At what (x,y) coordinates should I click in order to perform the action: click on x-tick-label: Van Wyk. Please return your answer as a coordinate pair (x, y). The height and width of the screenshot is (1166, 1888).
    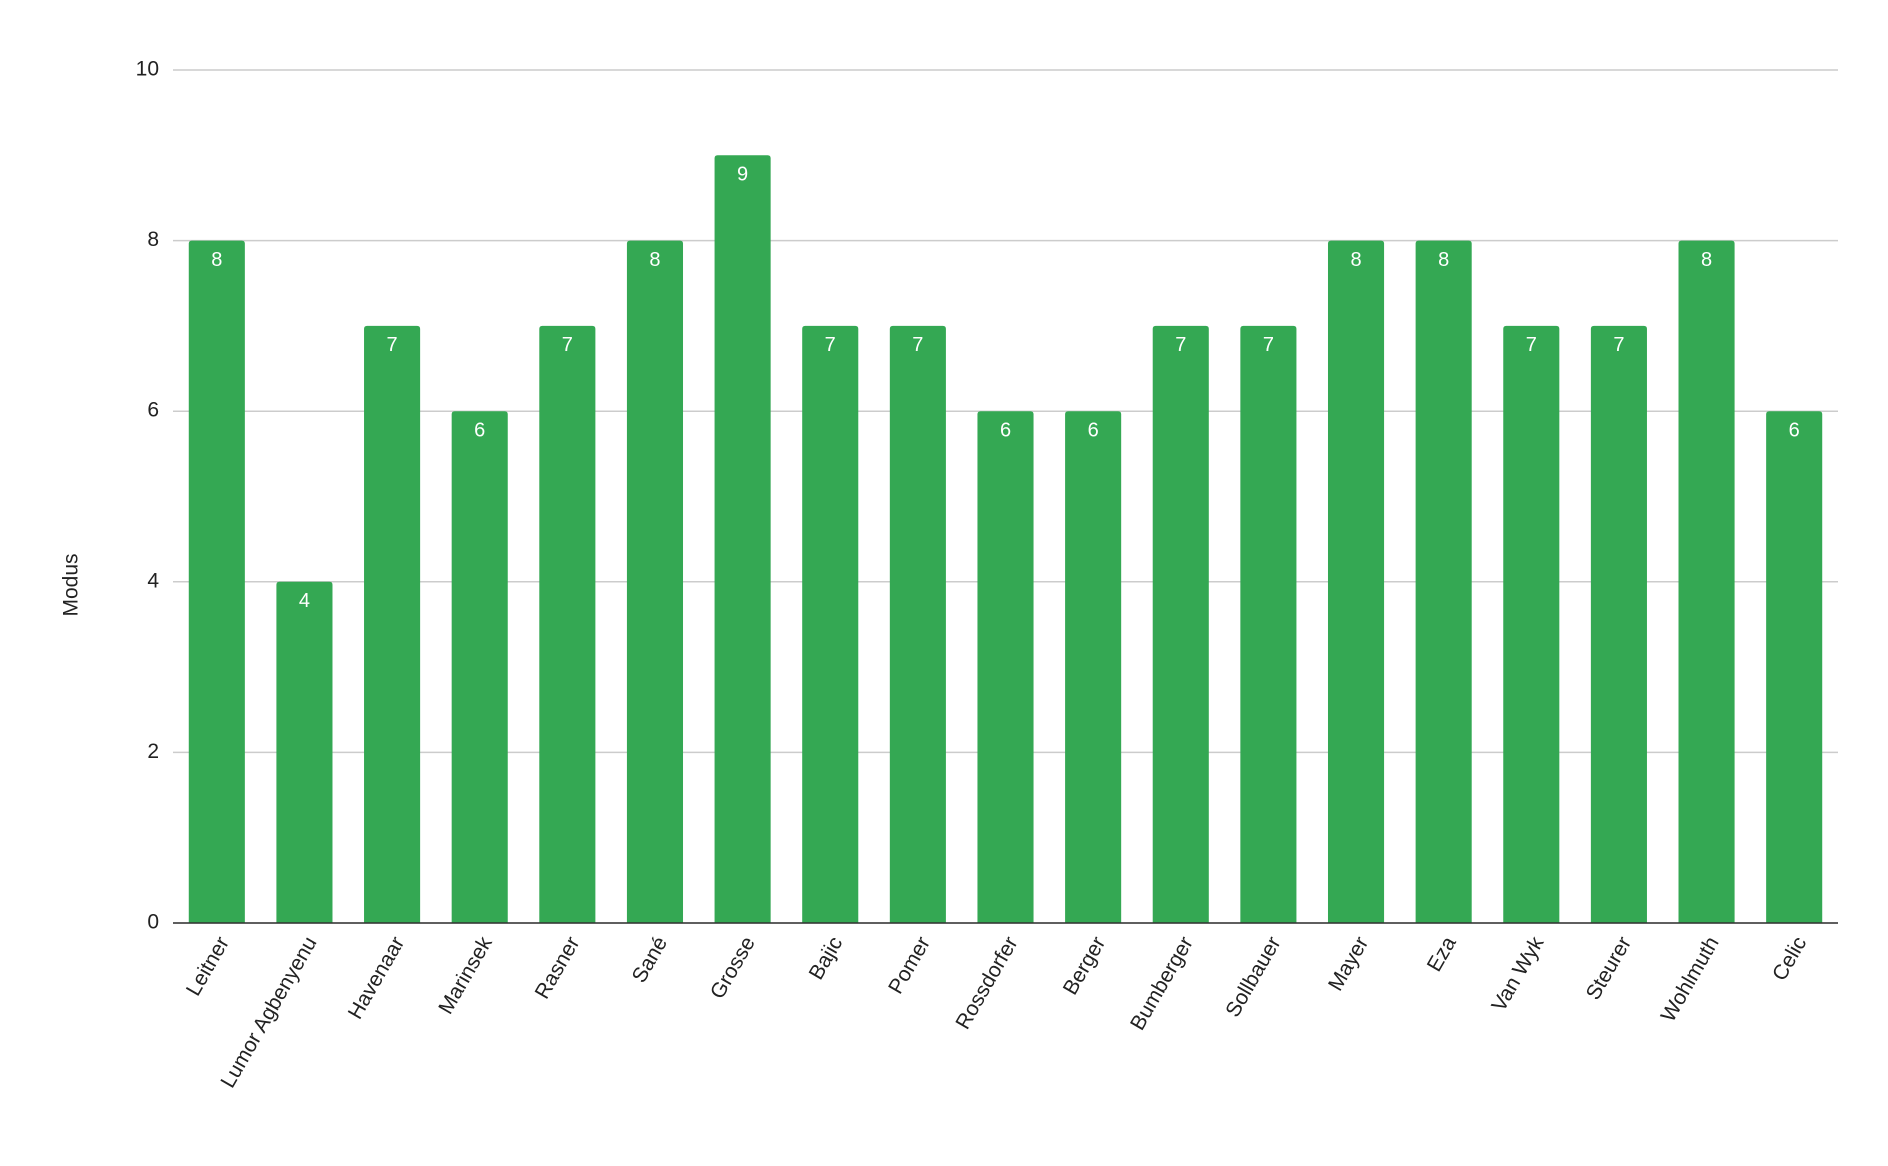
    Looking at the image, I should click on (1517, 973).